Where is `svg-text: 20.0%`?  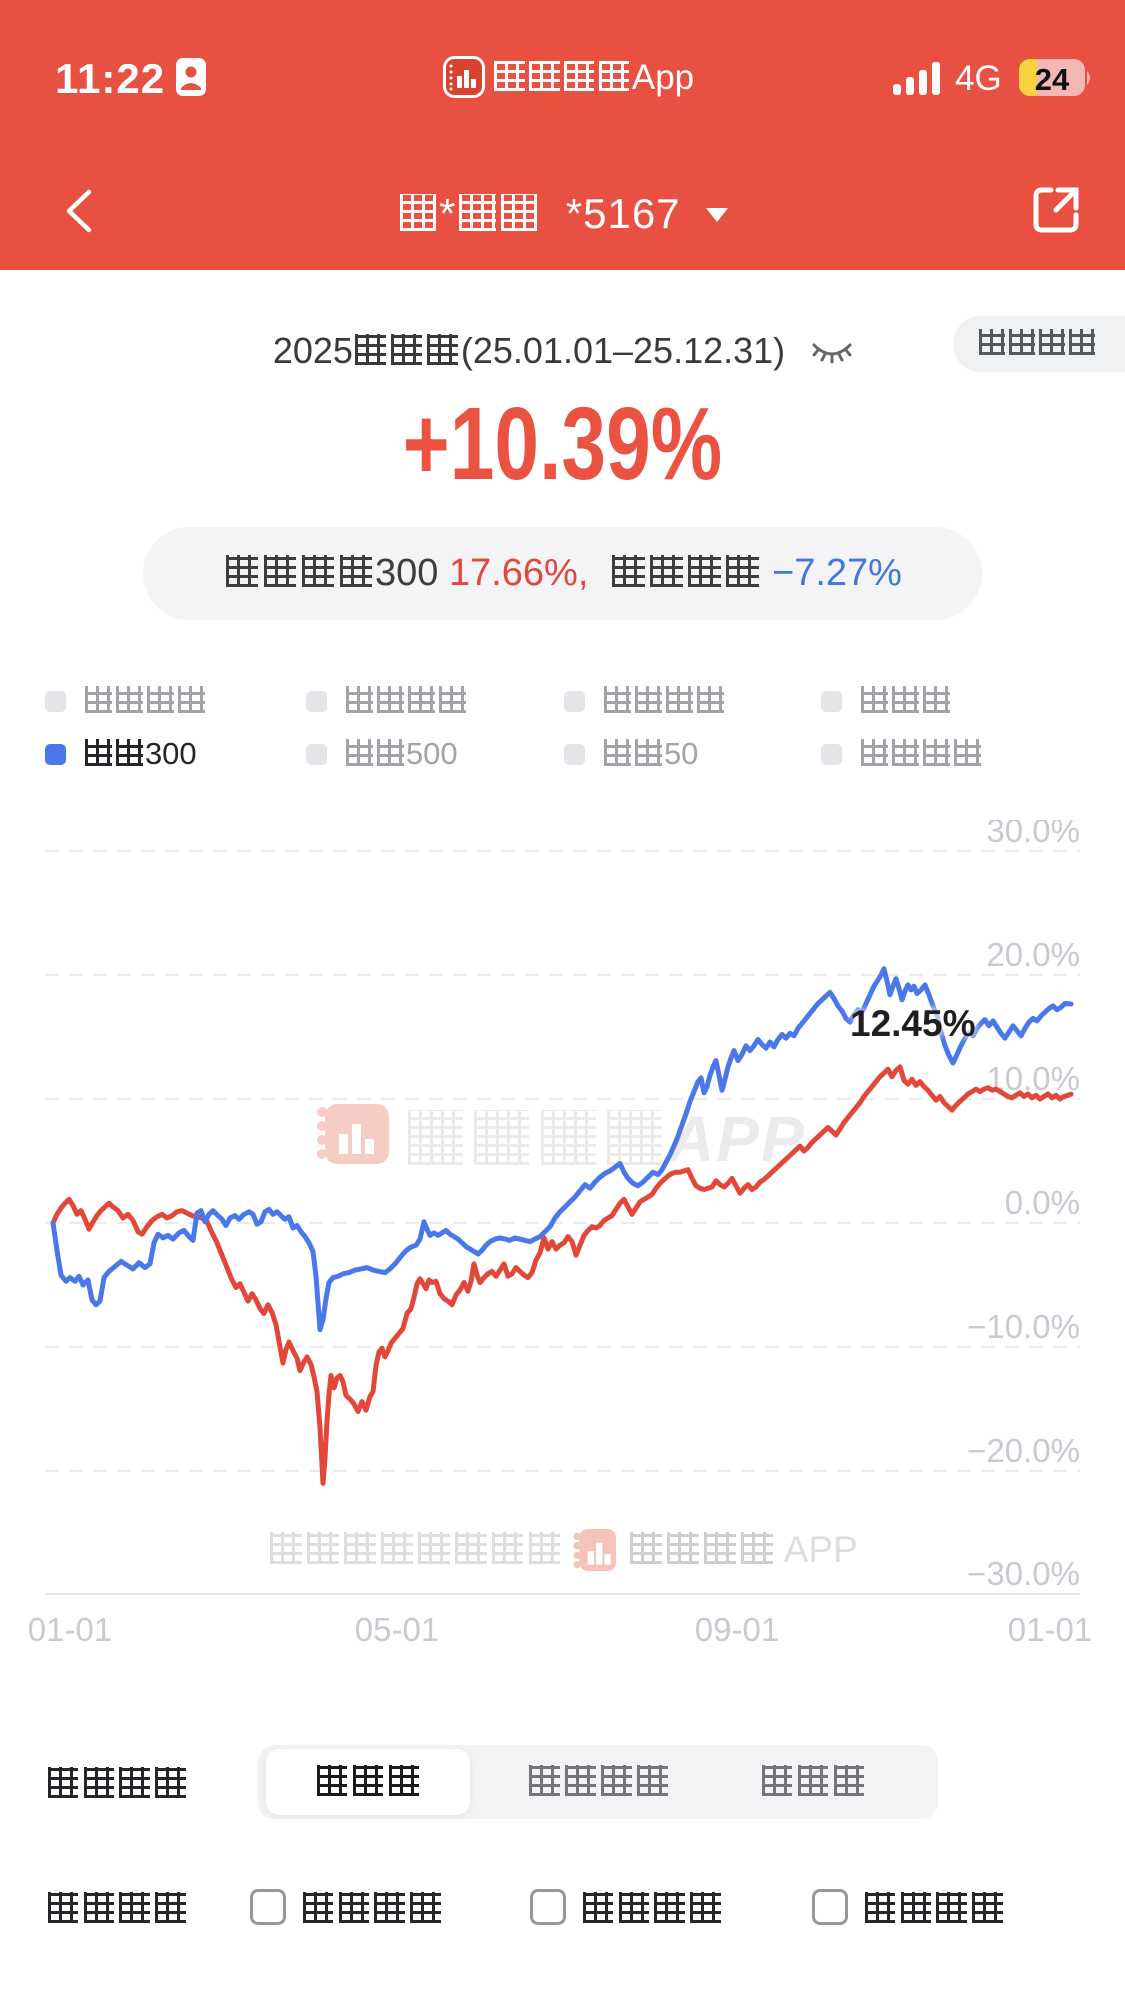
svg-text: 20.0% is located at coordinates (1033, 954).